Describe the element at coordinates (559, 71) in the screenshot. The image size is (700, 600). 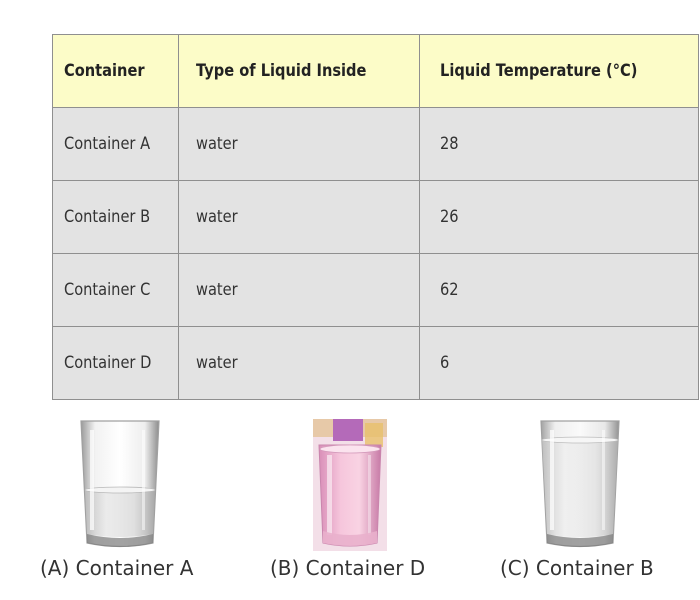
I see `header-temperature: Liquid Temperature (°C)` at that location.